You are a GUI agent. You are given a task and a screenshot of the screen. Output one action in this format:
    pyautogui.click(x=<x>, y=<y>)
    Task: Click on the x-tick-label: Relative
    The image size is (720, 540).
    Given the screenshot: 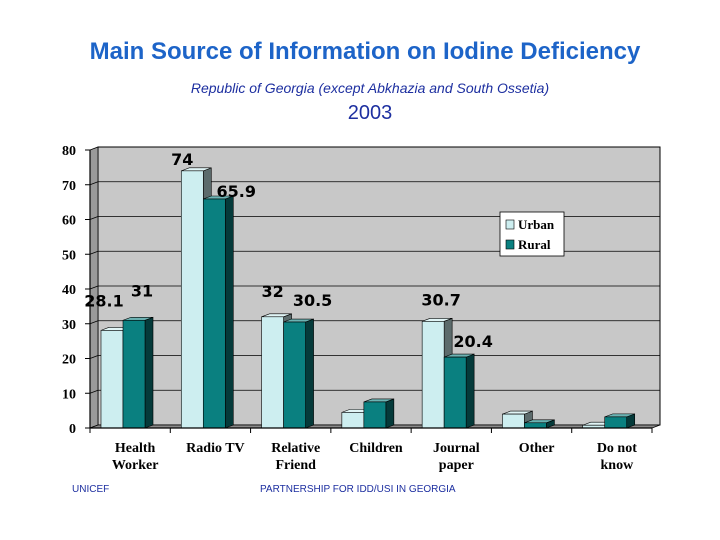 What is the action you would take?
    pyautogui.click(x=295, y=448)
    